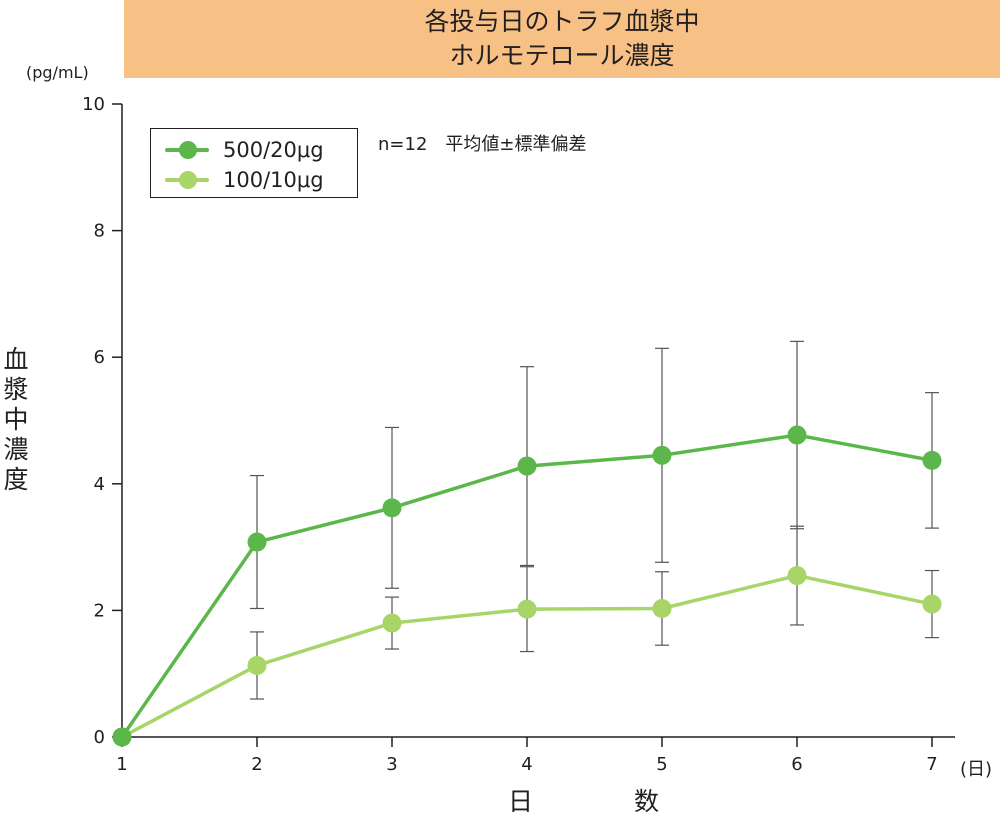 This screenshot has width=1000, height=818. What do you see at coordinates (661, 764) in the screenshot?
I see `x-tick-label: 5` at bounding box center [661, 764].